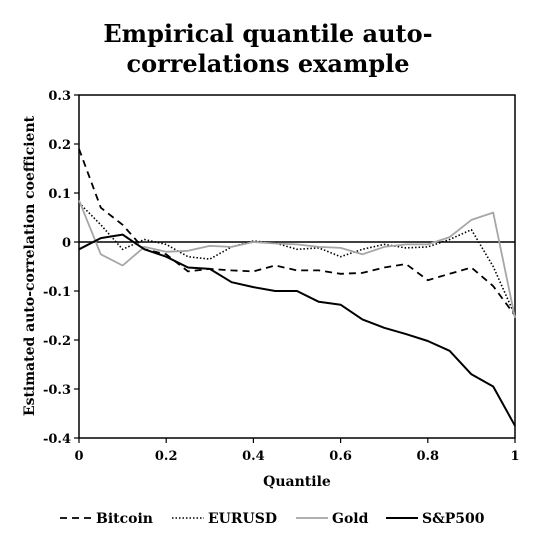 The image size is (550, 541). I want to click on legend-label: Gold, so click(350, 519).